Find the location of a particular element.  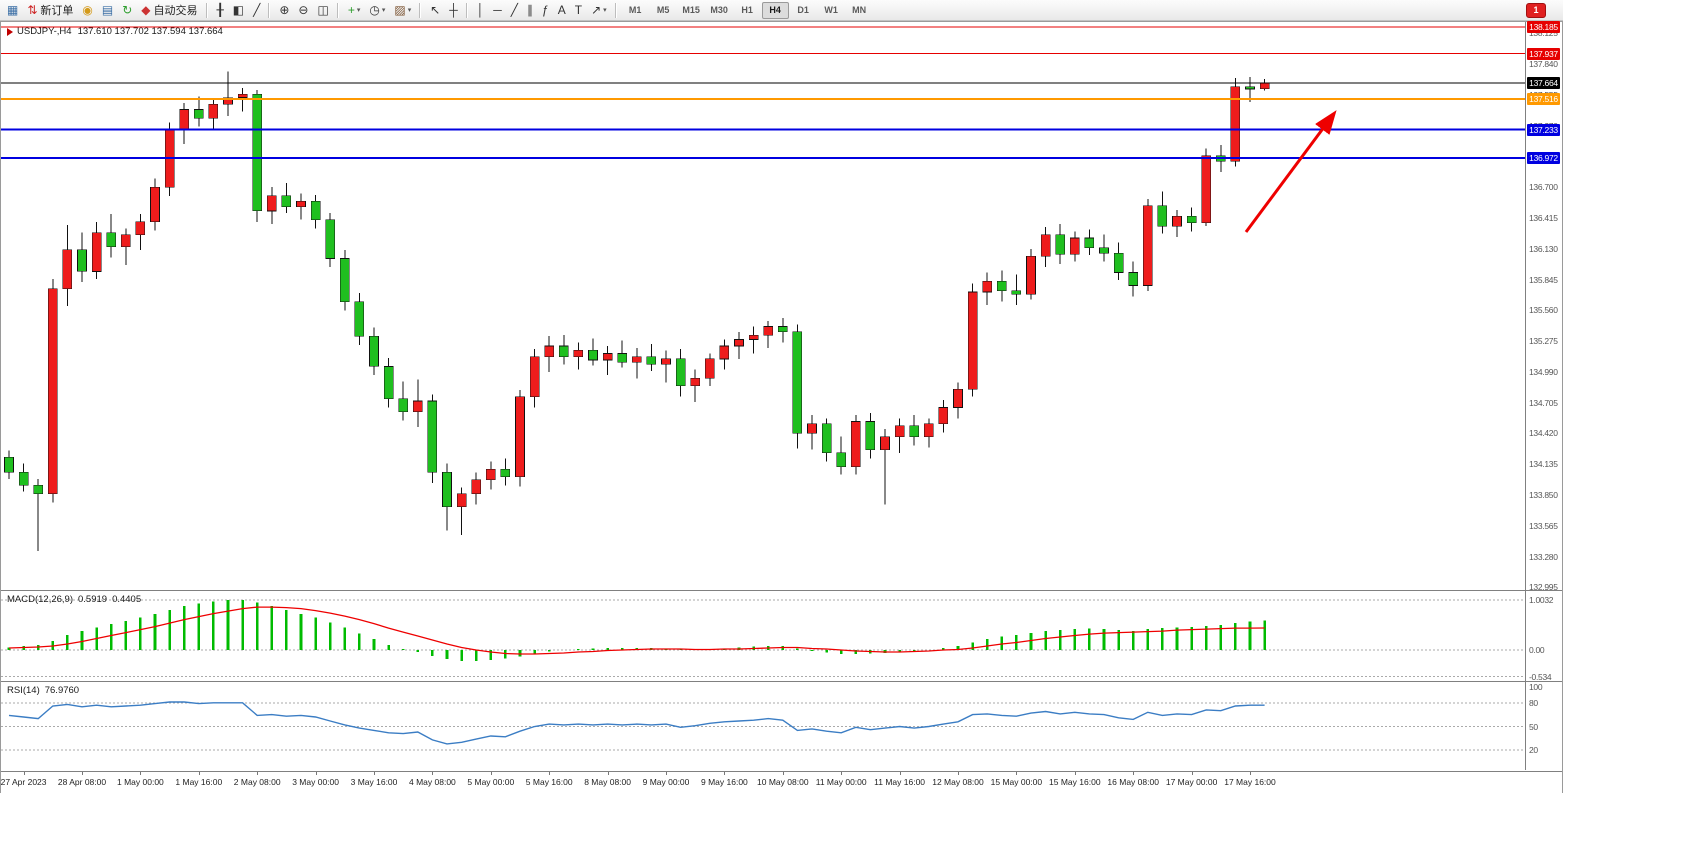

templates-icon: ▨ is located at coordinates (400, 10).